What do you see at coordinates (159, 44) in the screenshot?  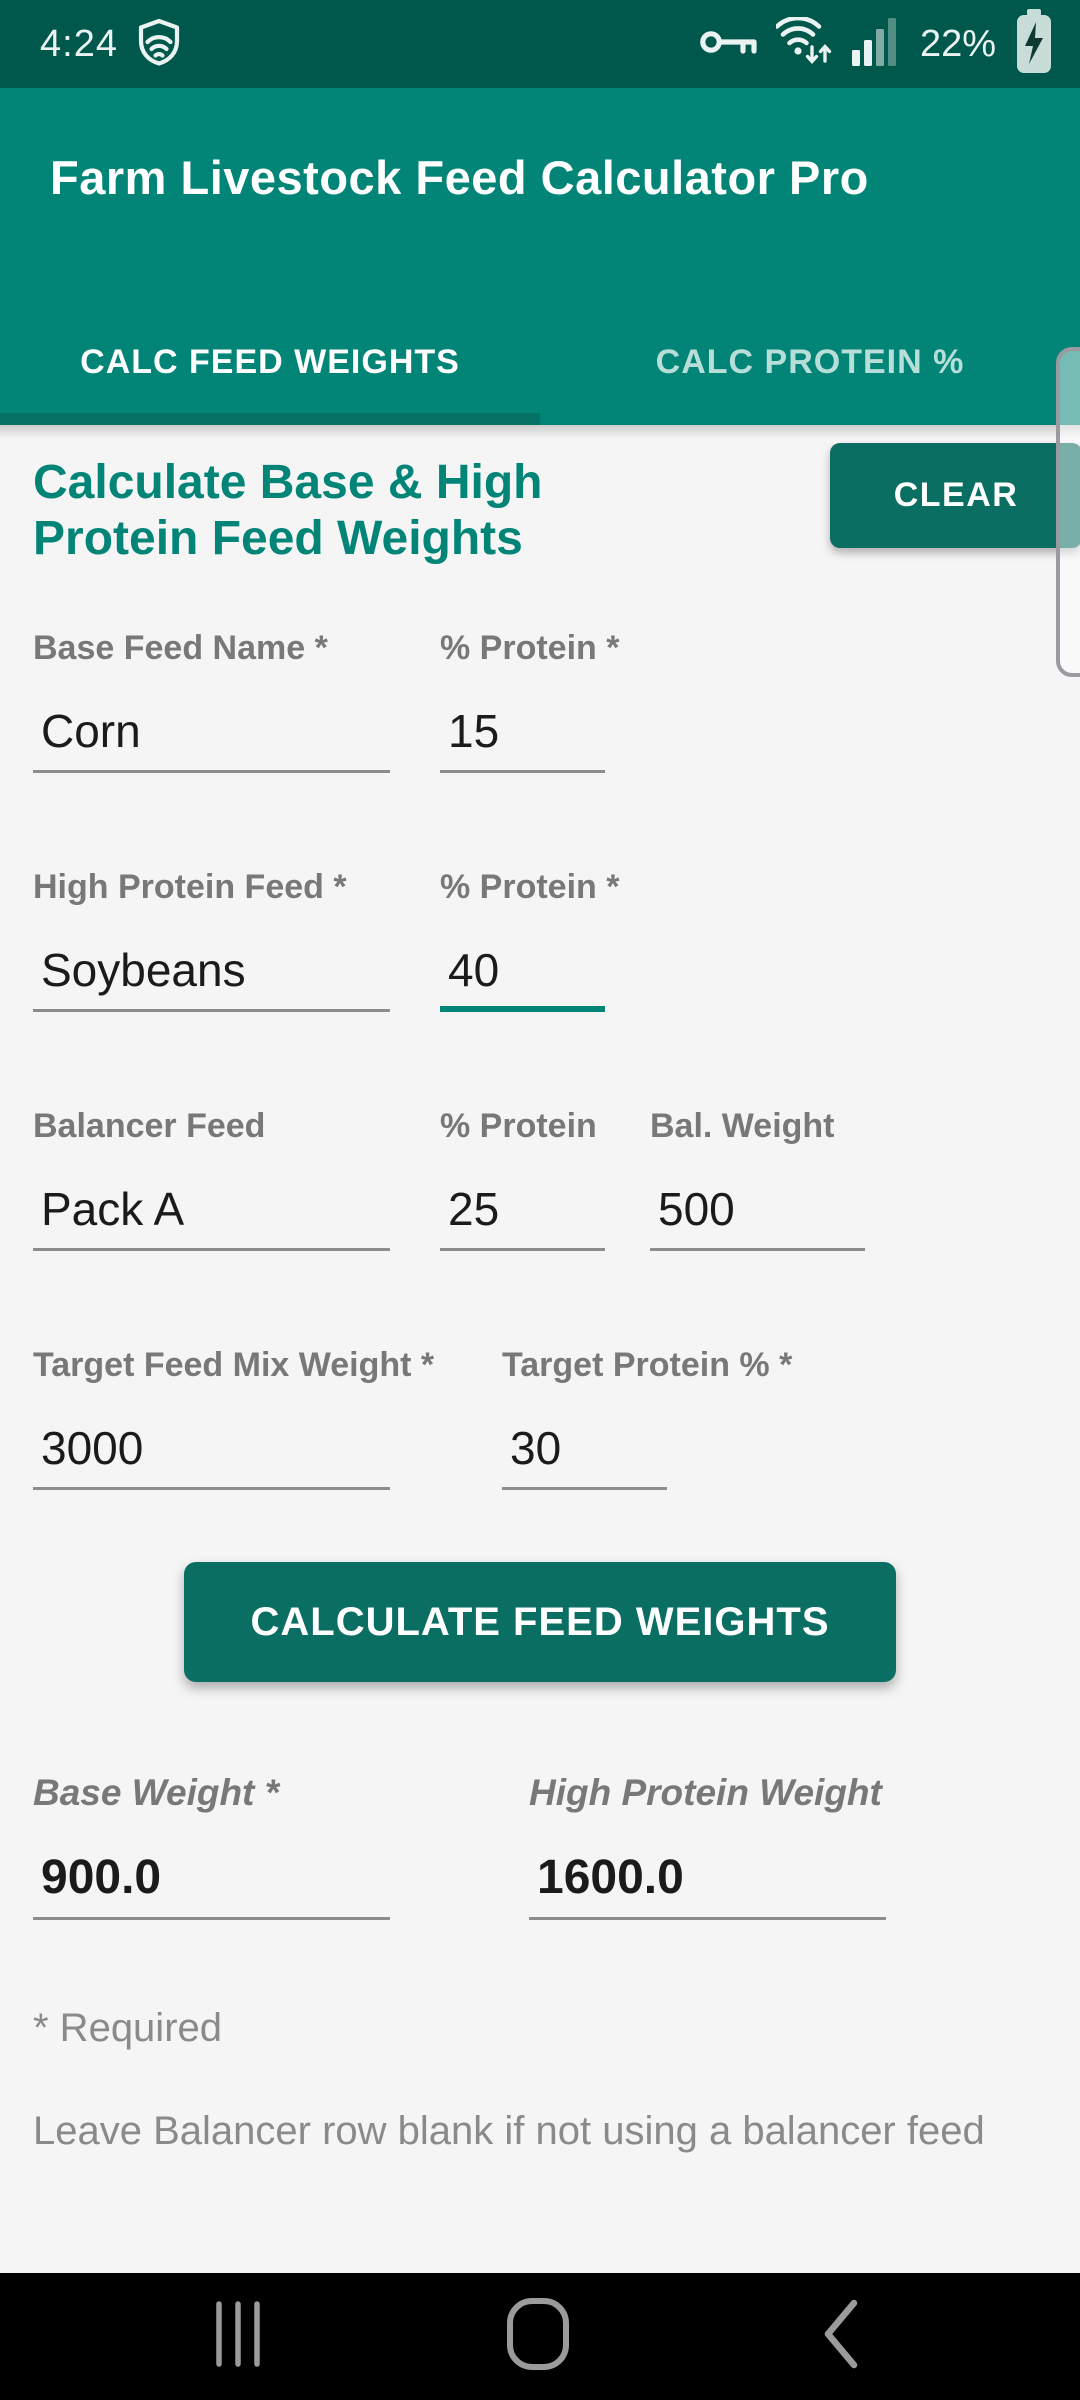 I see `secure-wifi-shield-icon` at bounding box center [159, 44].